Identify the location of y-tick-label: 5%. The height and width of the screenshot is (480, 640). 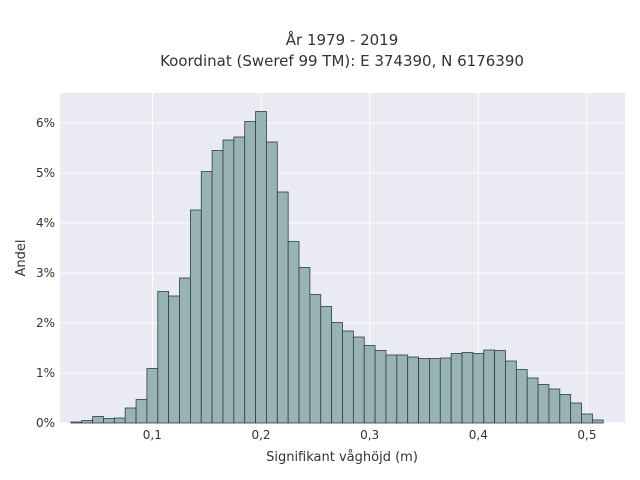
(45, 173).